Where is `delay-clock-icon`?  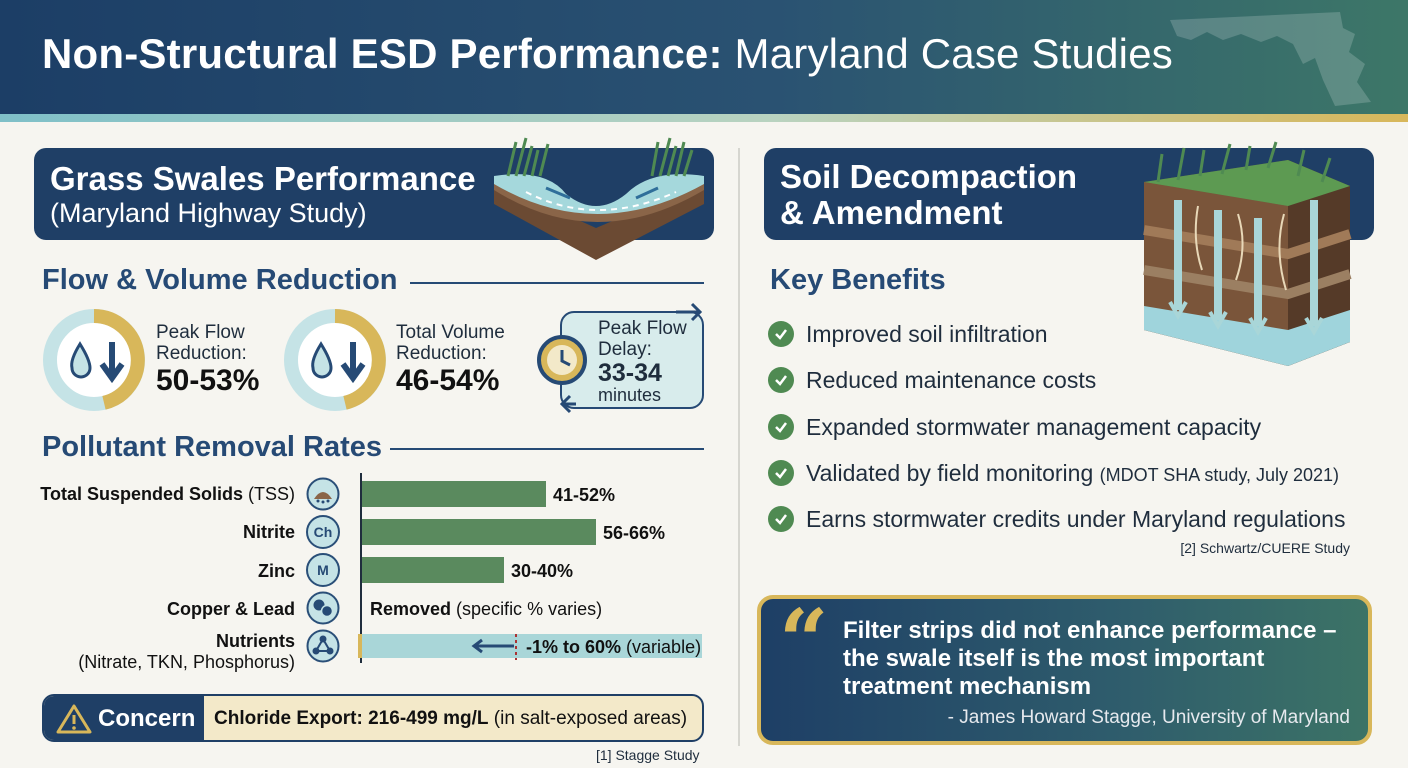 delay-clock-icon is located at coordinates (620, 358).